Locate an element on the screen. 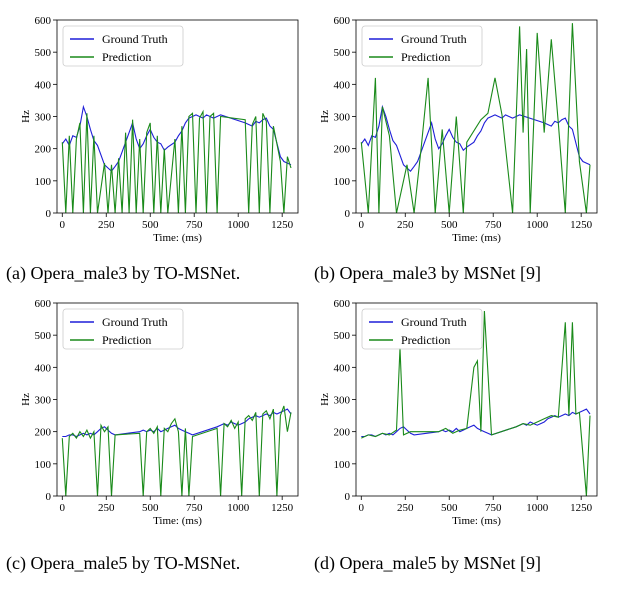  caption-a: (a) Opera_male3 by TO-MSNet. is located at coordinates (123, 273).